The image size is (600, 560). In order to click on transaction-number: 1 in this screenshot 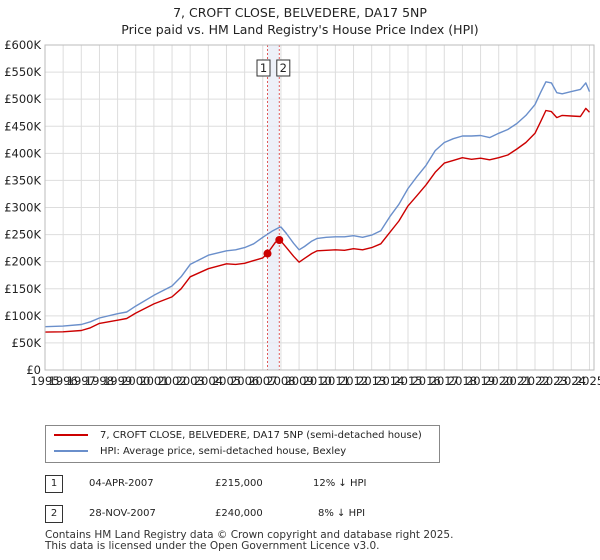, I will do `click(54, 484)`.